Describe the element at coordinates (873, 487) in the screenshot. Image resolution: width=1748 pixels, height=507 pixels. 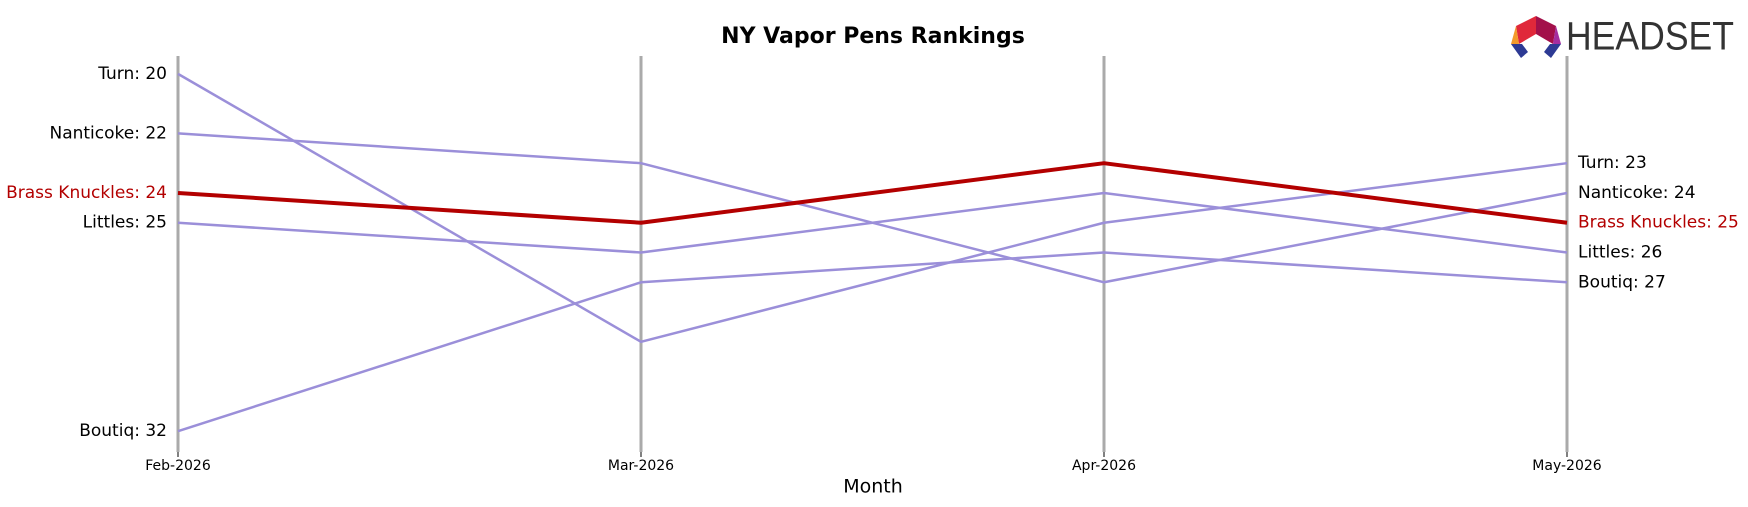
I see `x-axis-label: Month` at that location.